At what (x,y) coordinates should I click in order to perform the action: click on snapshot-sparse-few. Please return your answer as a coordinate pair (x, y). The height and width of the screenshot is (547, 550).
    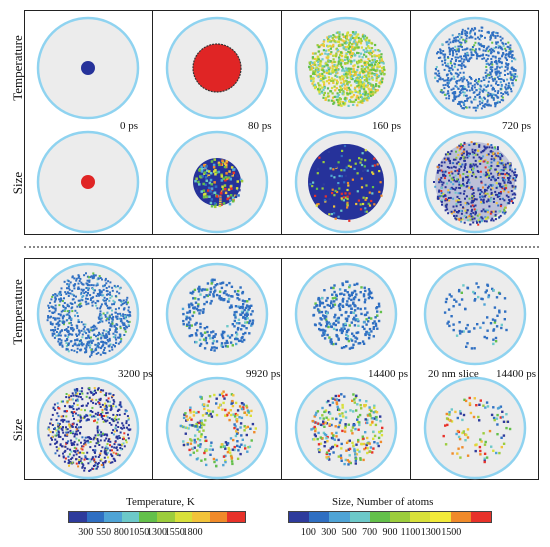
    Looking at the image, I should click on (475, 314).